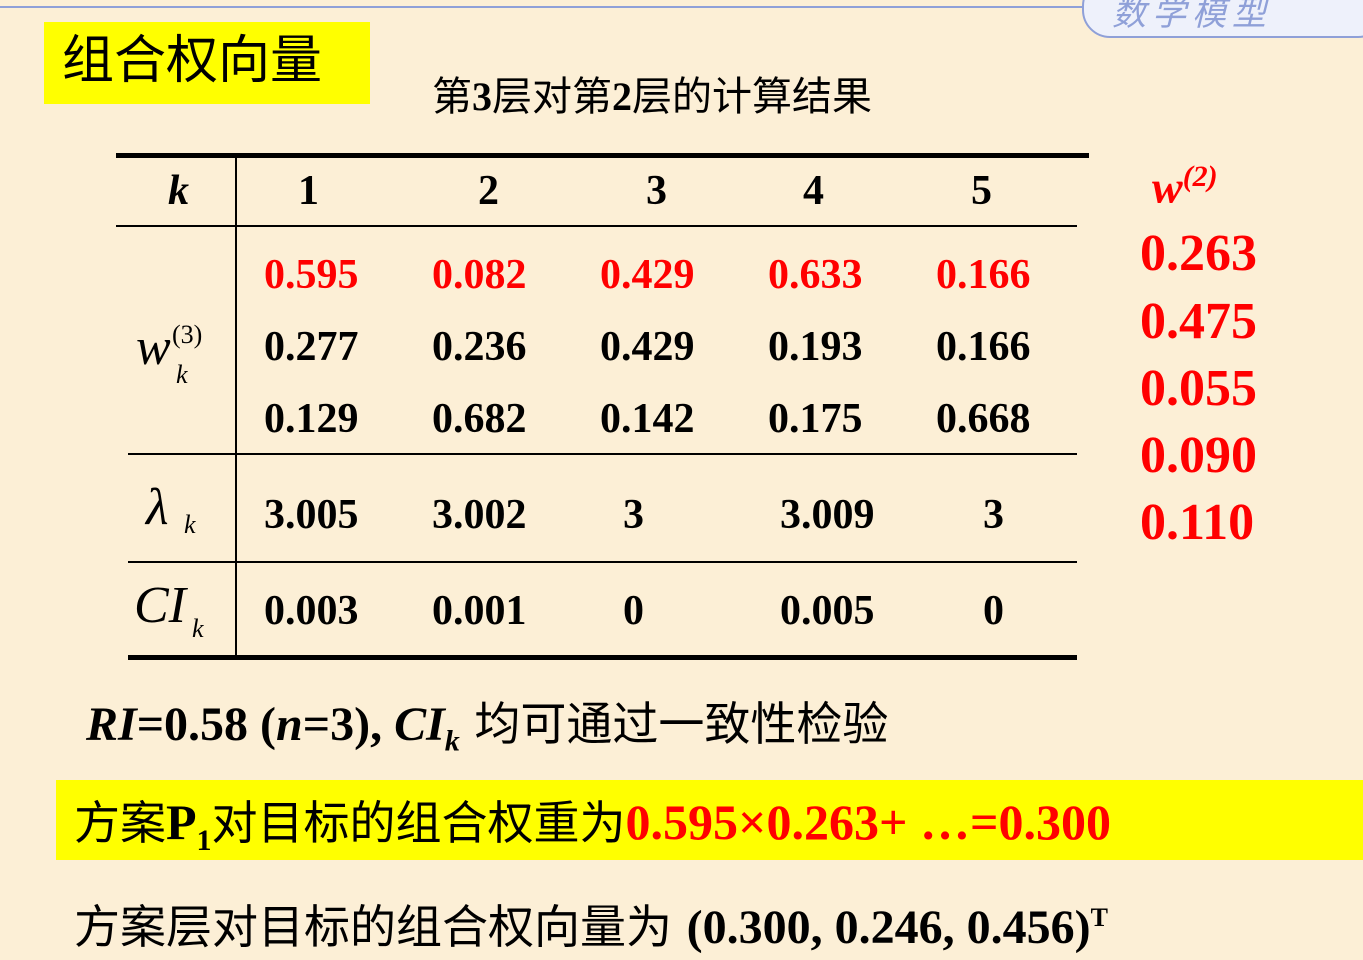 The image size is (1363, 960). Describe the element at coordinates (198, 628) in the screenshot. I see `ci-symbol-sub: k` at that location.